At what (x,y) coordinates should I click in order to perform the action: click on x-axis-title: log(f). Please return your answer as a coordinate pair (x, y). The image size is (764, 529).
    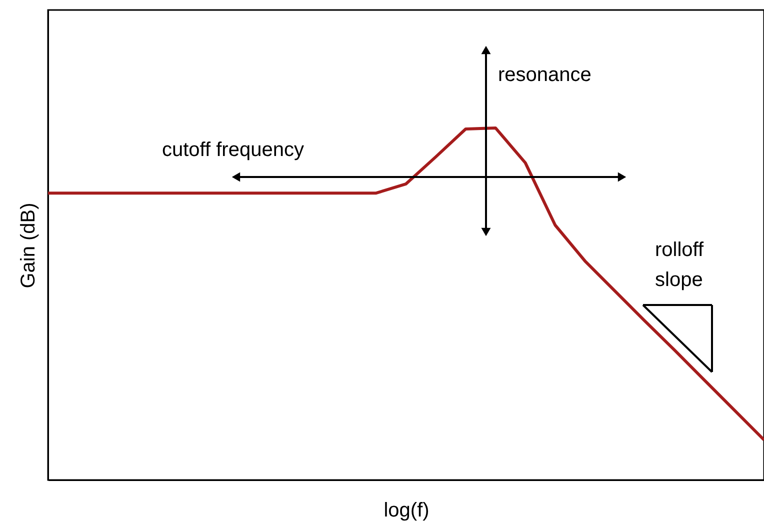
    Looking at the image, I should click on (407, 511).